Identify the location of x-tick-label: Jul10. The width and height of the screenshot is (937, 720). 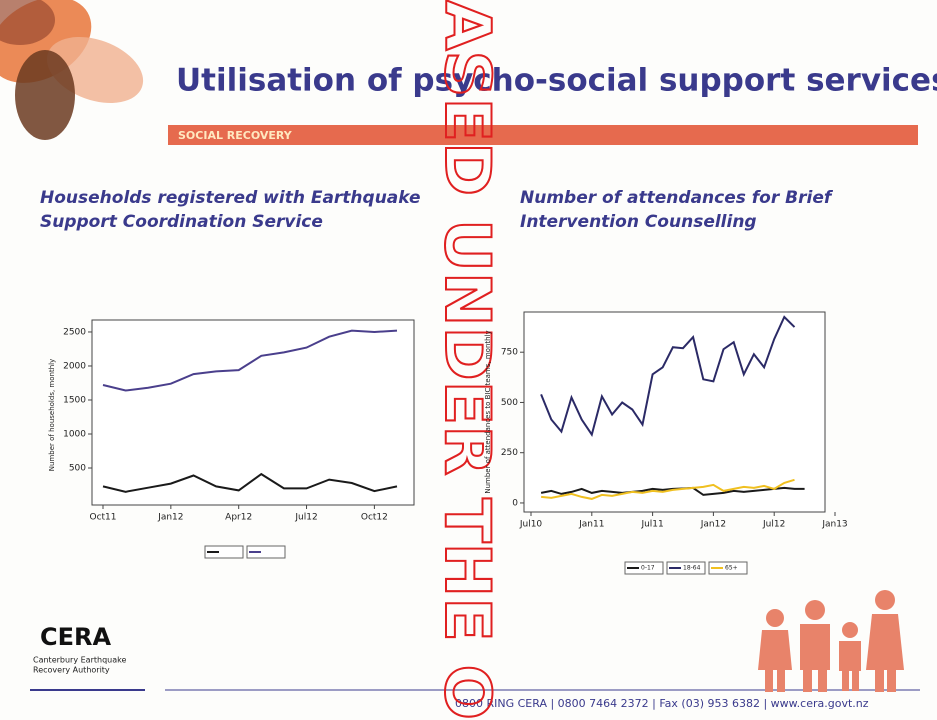
(531, 525).